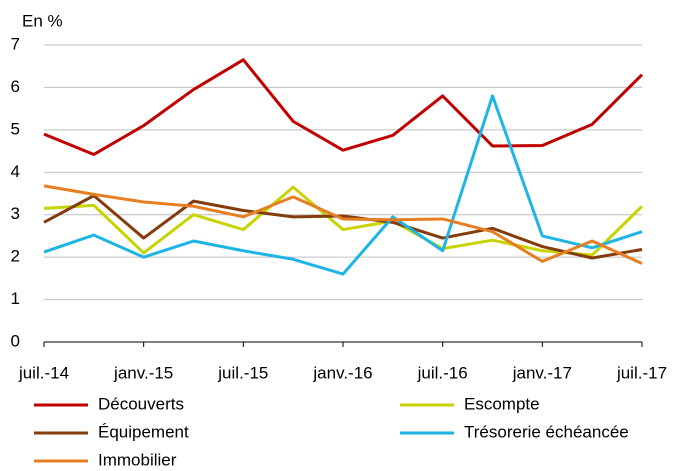  I want to click on y-tick-label: 0, so click(15, 340).